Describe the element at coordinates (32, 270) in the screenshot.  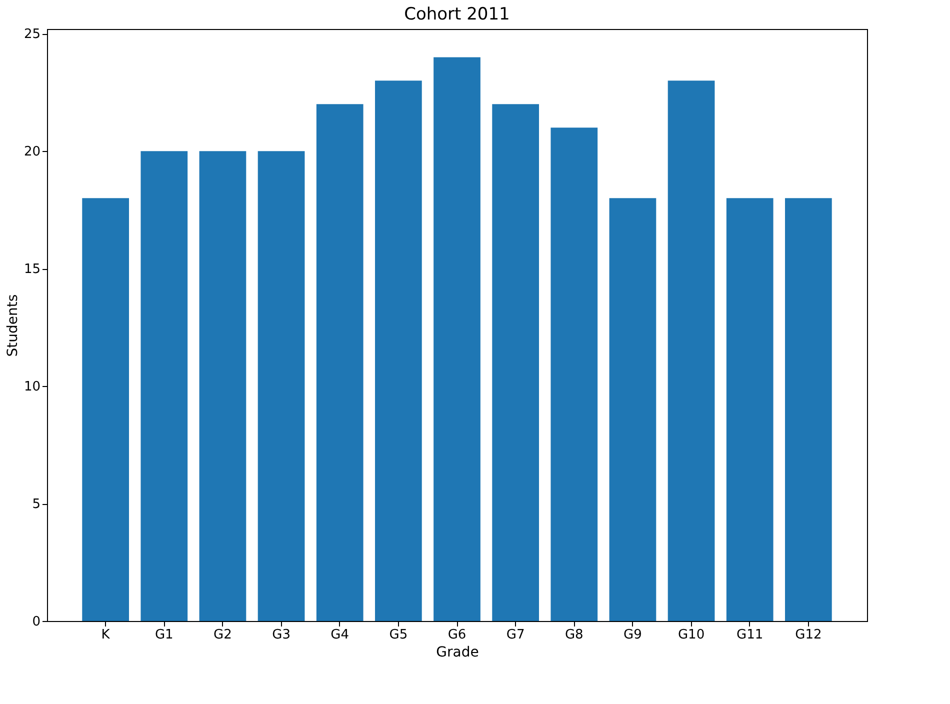
I see `y-tick-label: 15` at that location.